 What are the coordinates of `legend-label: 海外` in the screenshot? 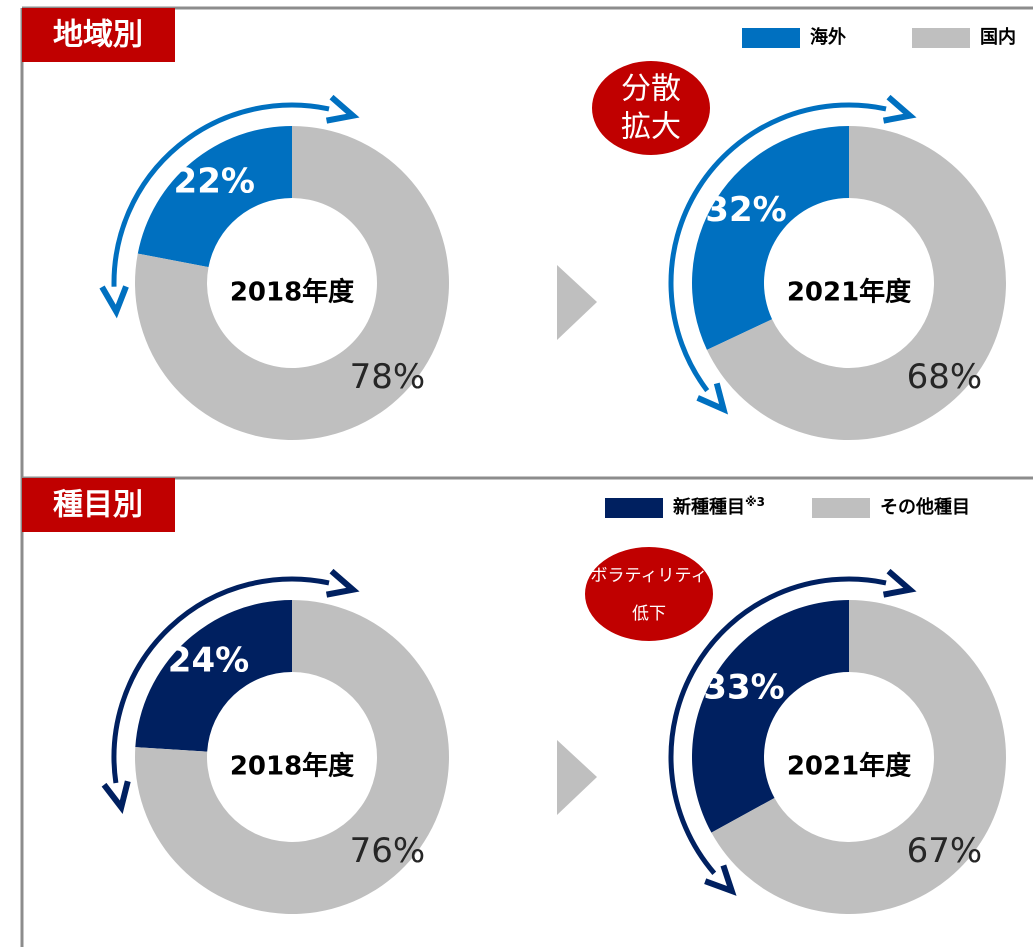 It's located at (828, 37).